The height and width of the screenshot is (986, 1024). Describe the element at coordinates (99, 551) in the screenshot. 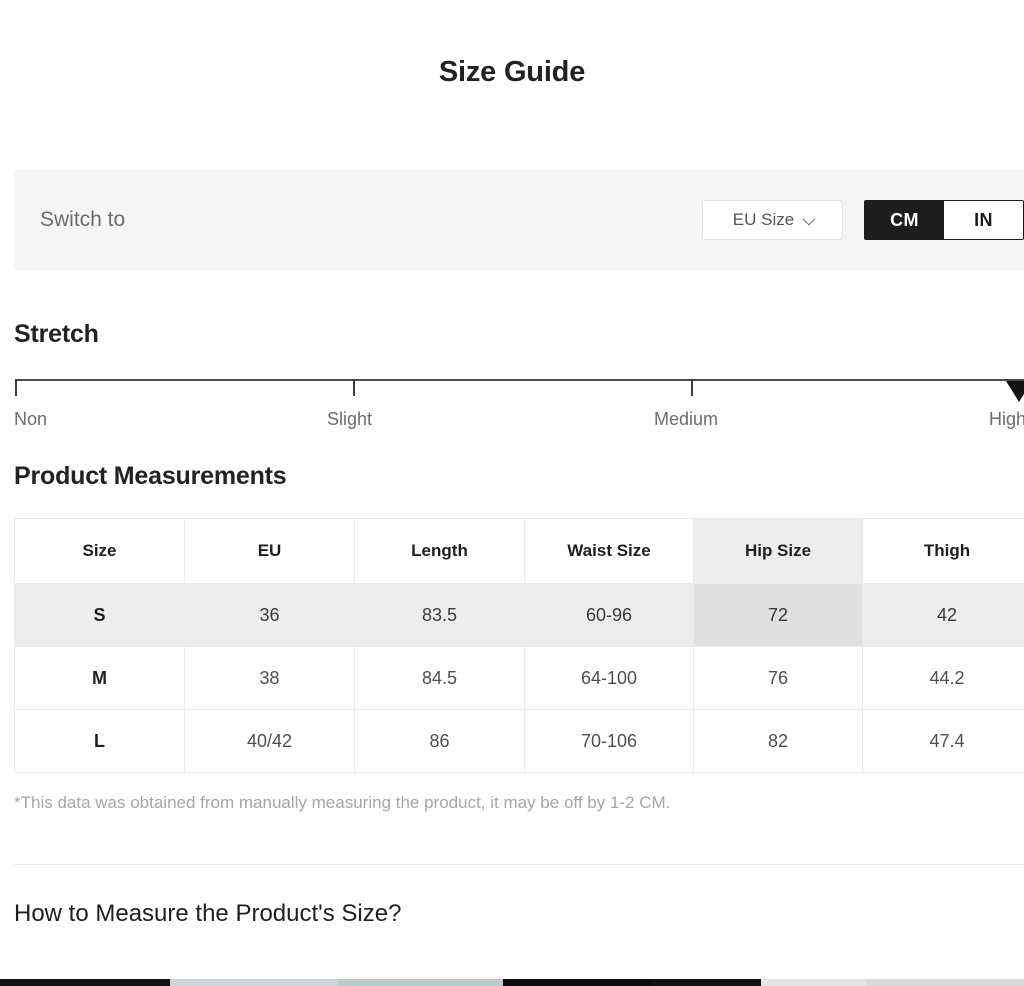

I see `column-header-size: Size` at that location.